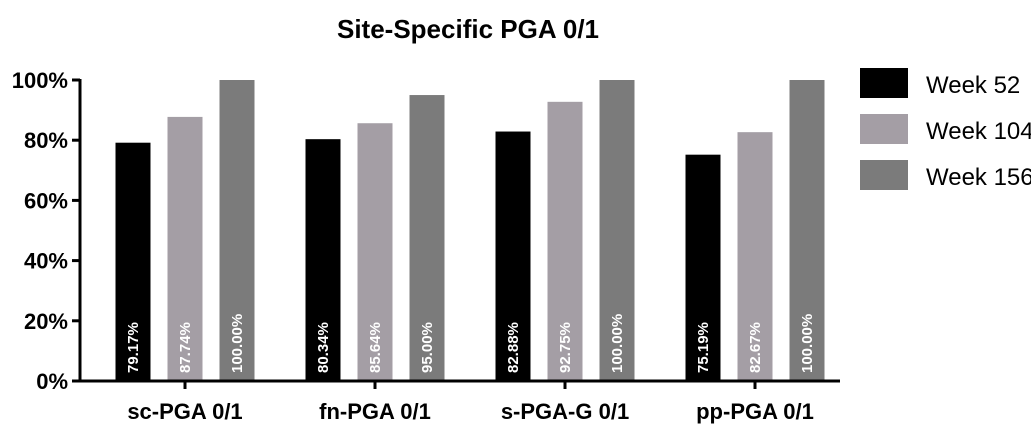  I want to click on bar-data-label: 79.17%, so click(133, 347).